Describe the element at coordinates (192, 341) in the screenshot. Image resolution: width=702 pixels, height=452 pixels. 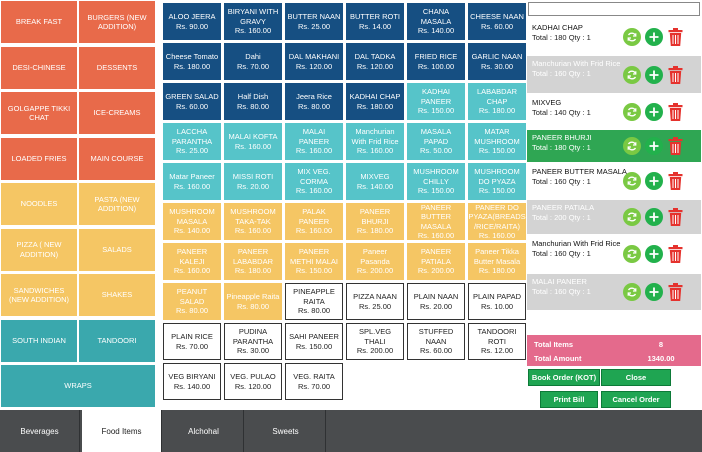
I see `menu-item-plain-rice: PLAIN RICE Rs. 70.00` at that location.